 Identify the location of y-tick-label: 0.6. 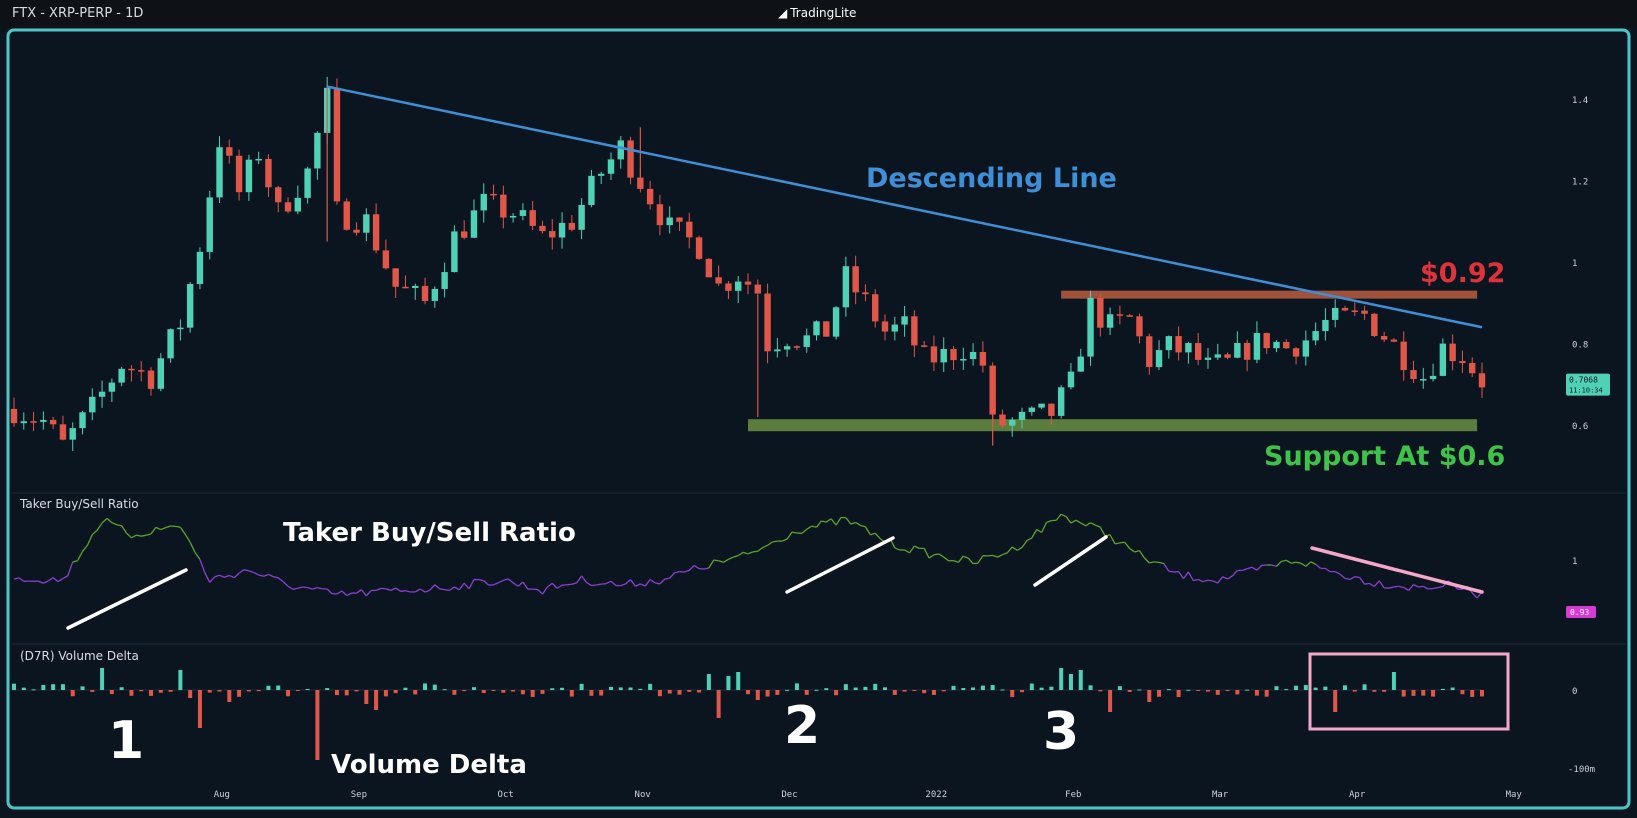
(1580, 427).